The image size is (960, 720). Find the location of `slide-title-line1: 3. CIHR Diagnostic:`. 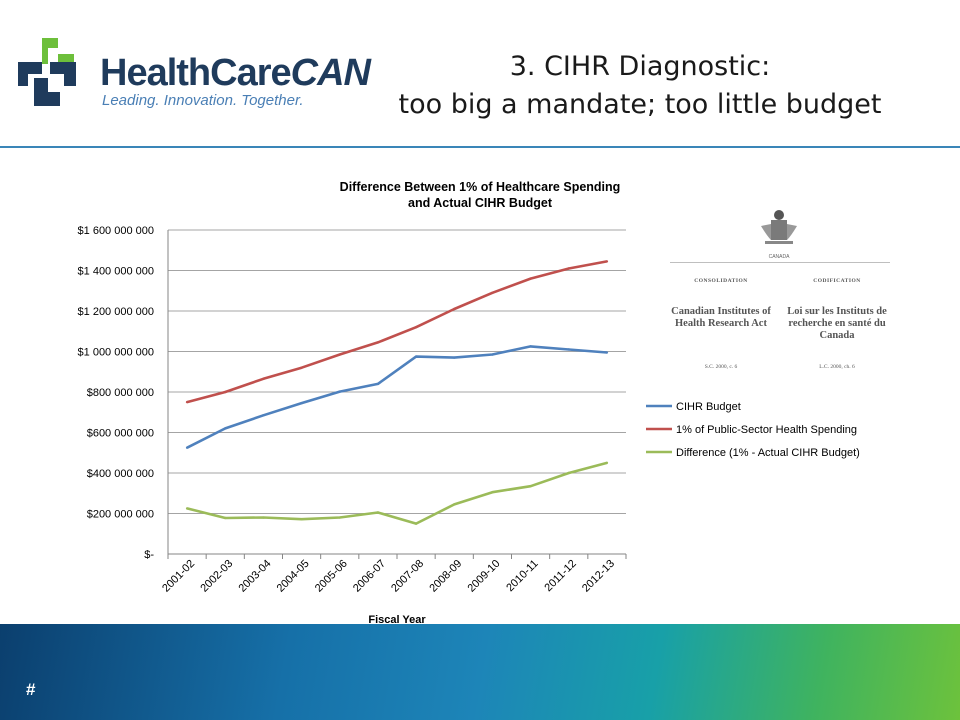

slide-title-line1: 3. CIHR Diagnostic: is located at coordinates (640, 66).